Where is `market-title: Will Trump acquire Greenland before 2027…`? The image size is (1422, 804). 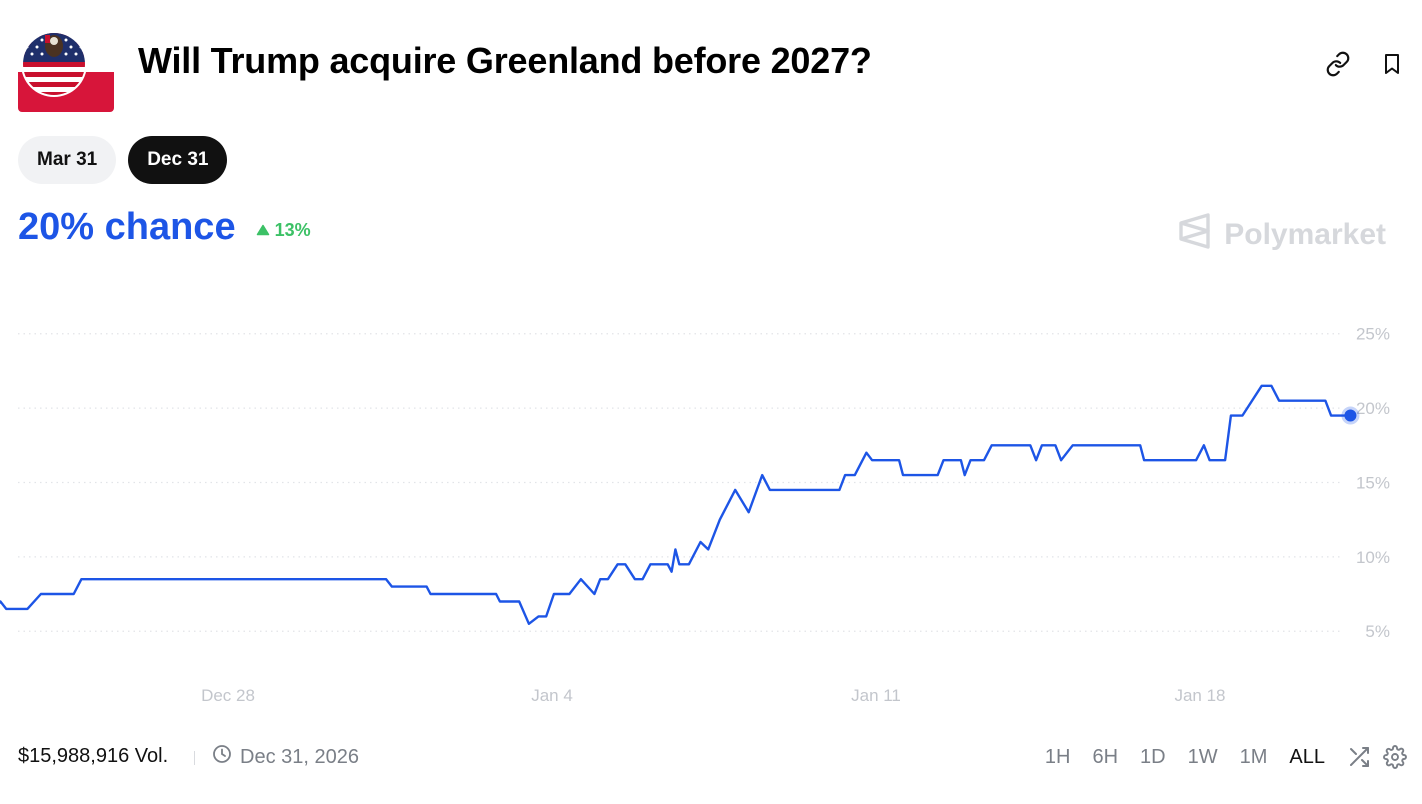 market-title: Will Trump acquire Greenland before 2027… is located at coordinates (505, 60).